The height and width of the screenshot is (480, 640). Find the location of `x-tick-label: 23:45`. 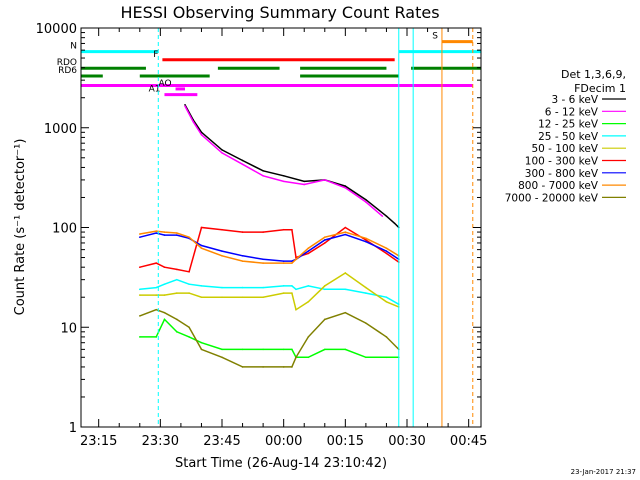

x-tick-label: 23:45 is located at coordinates (221, 441).